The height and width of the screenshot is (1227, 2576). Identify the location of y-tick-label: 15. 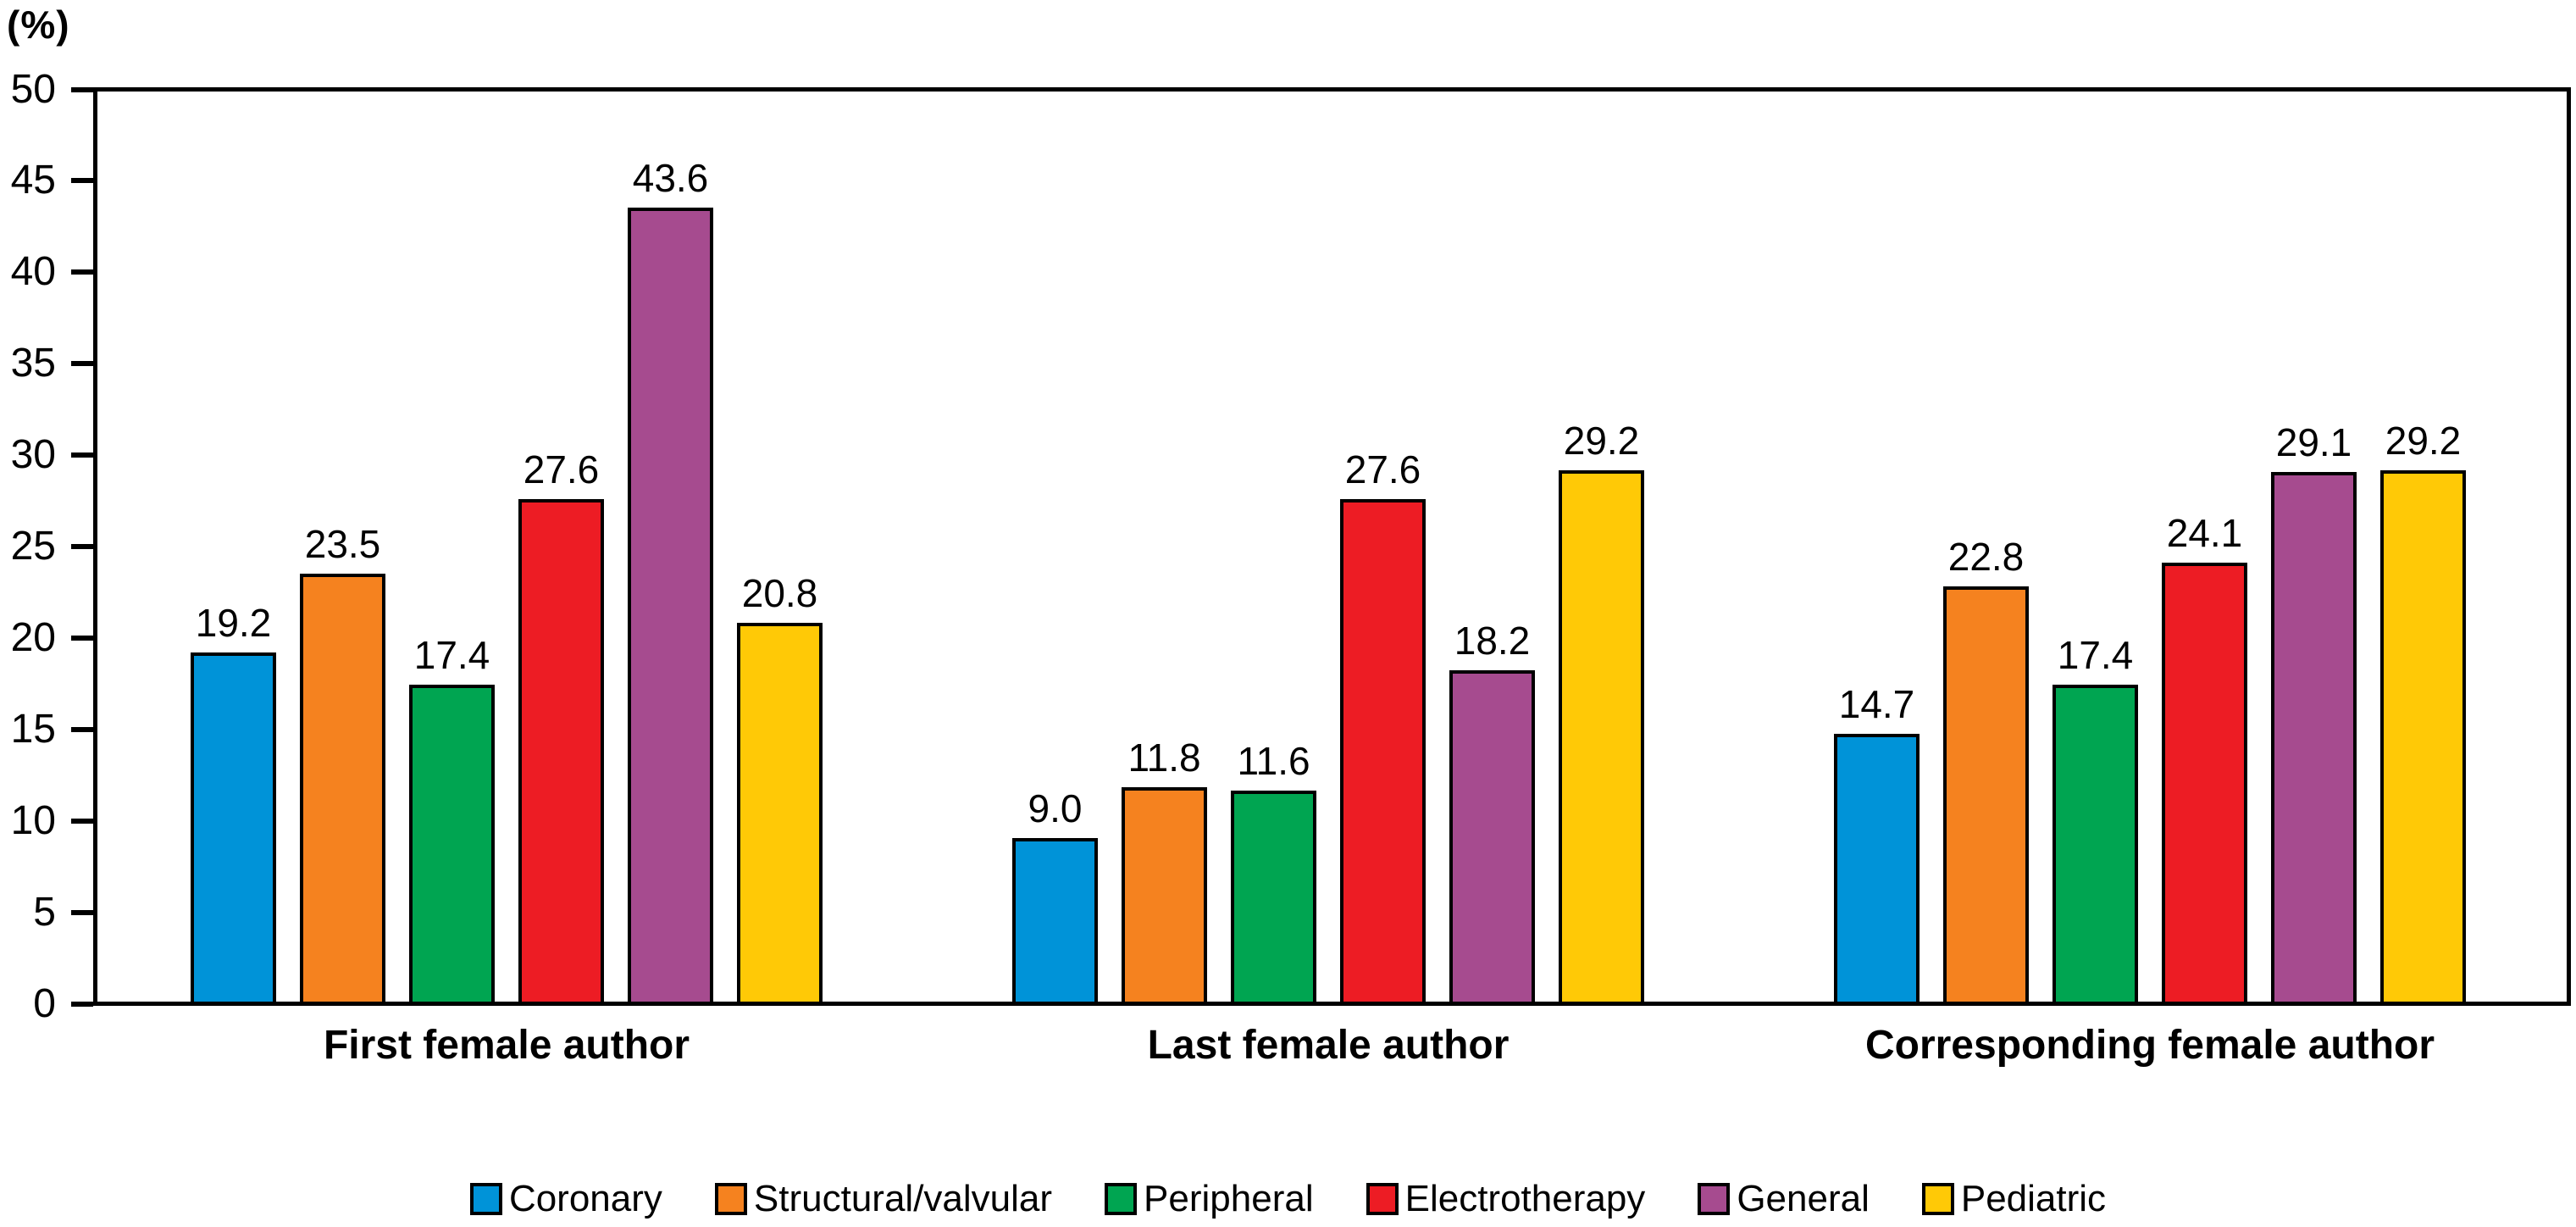
(33, 729).